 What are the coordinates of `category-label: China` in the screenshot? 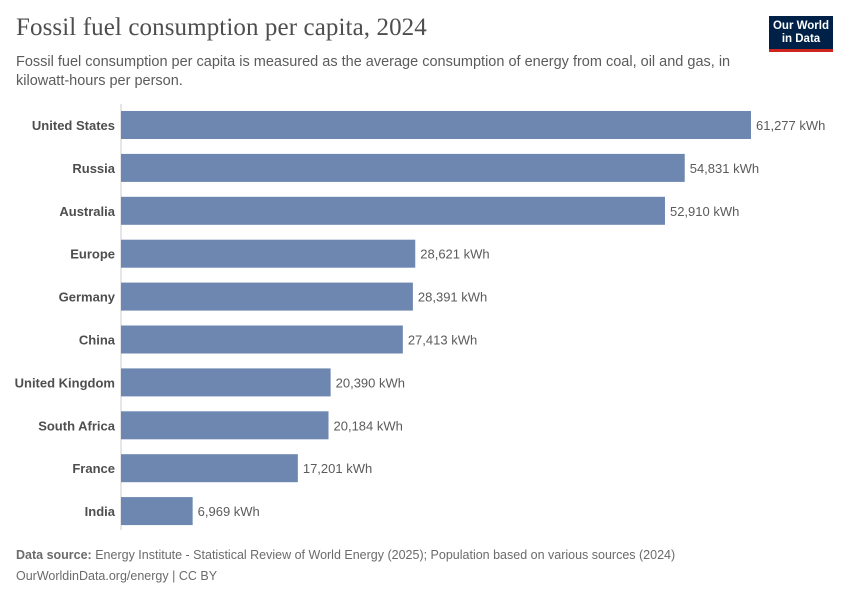 It's located at (97, 340).